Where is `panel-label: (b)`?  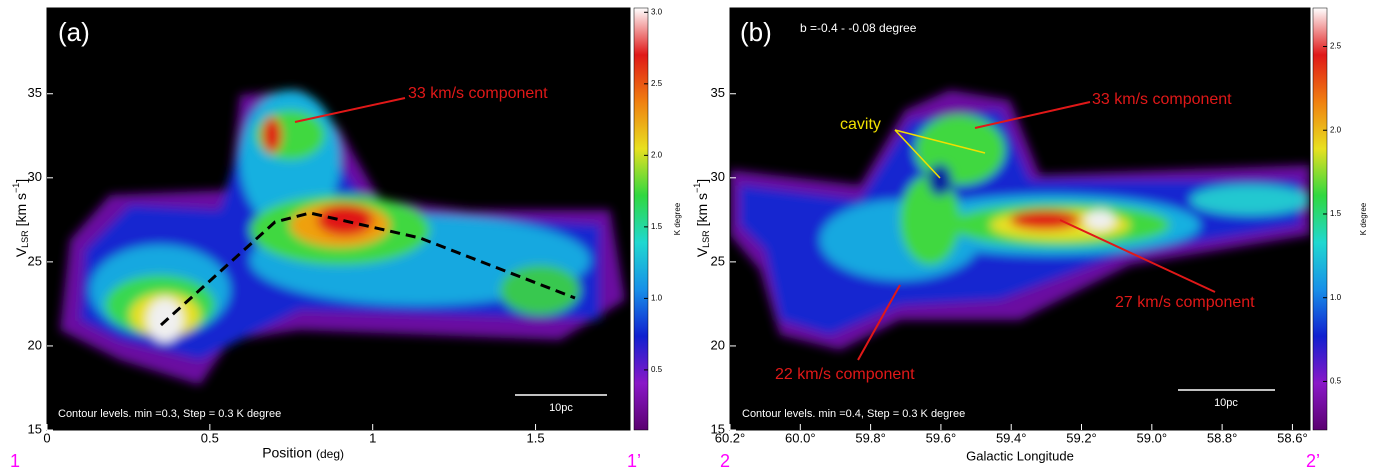
panel-label: (b) is located at coordinates (756, 32).